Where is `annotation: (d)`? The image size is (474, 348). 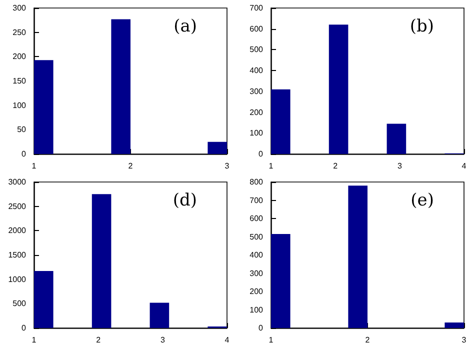 annotation: (d) is located at coordinates (185, 200).